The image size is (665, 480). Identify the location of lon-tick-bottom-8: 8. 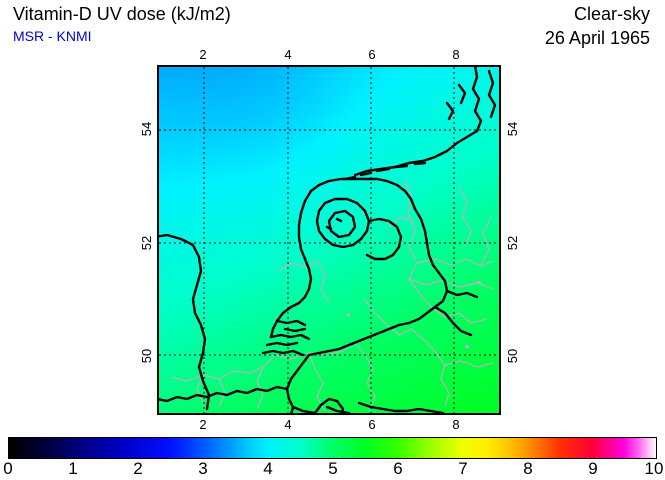
(456, 424).